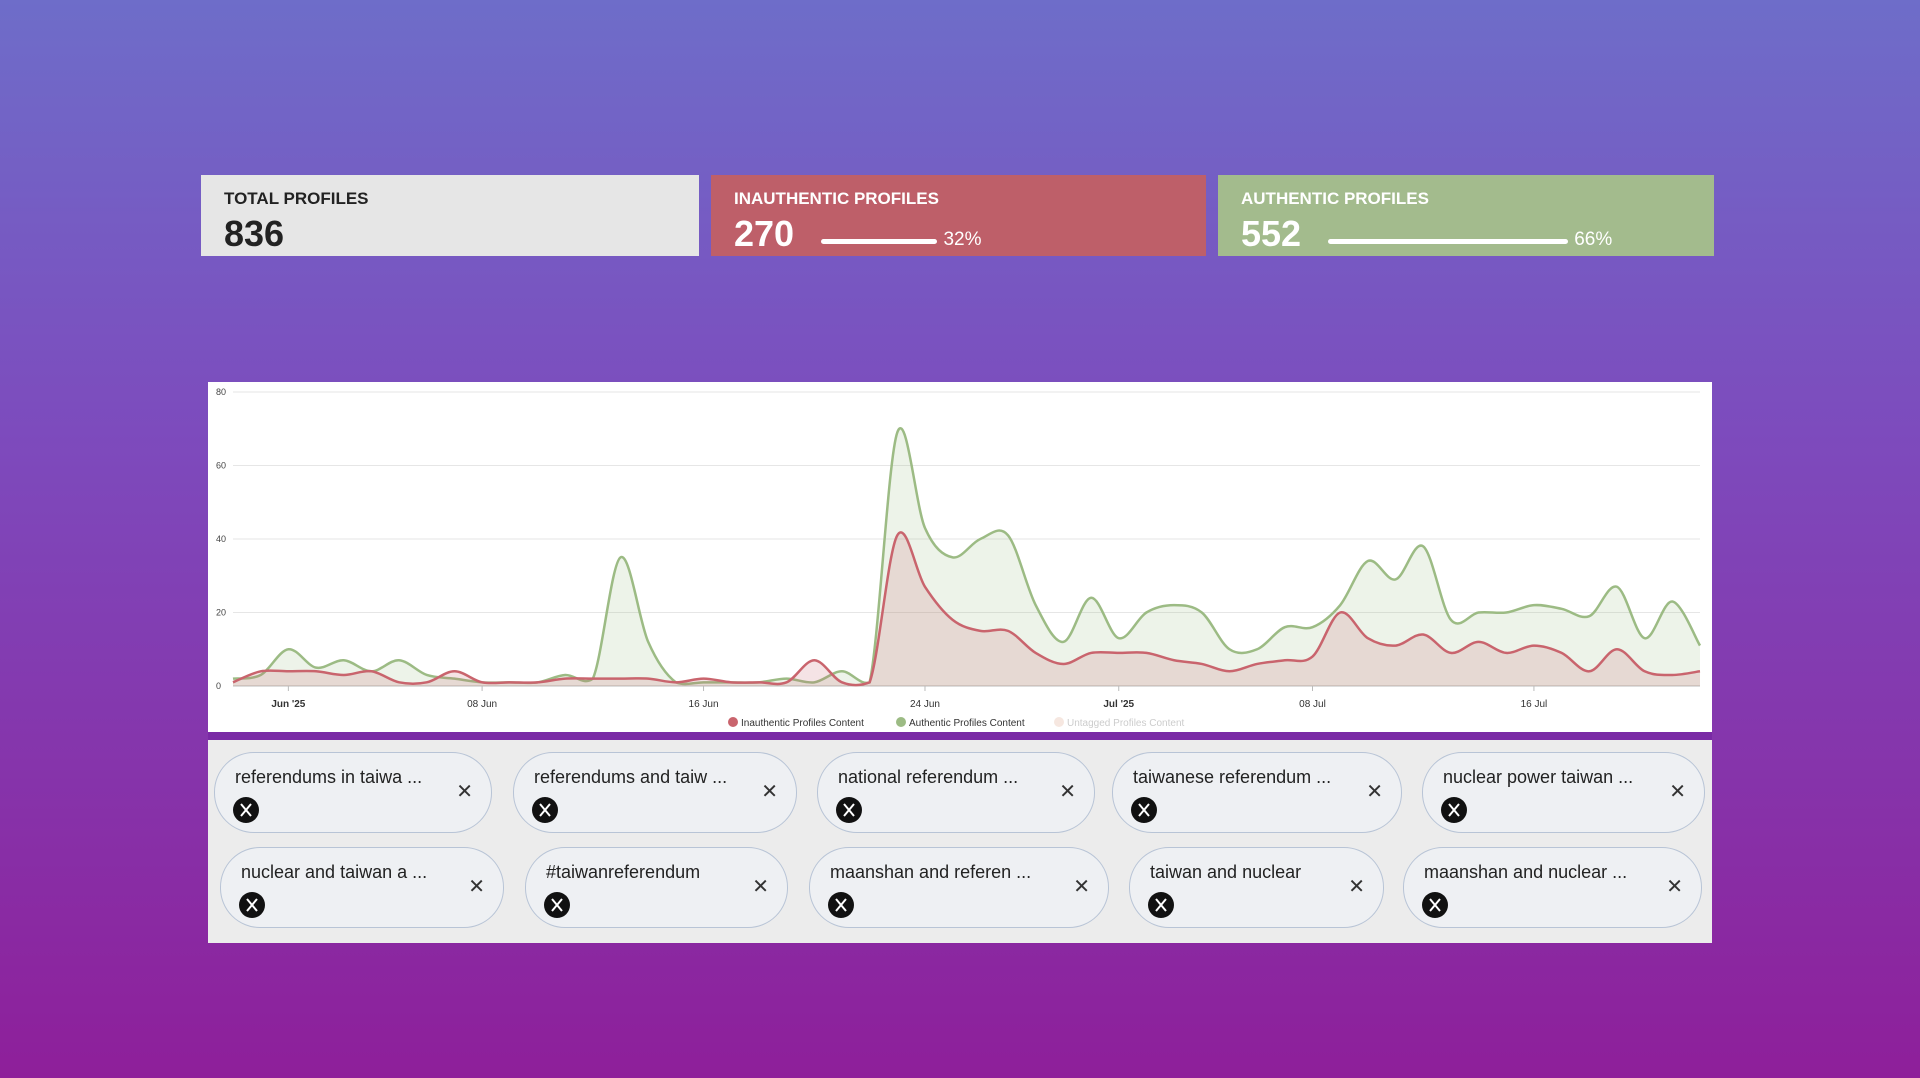 The image size is (1920, 1078). I want to click on x-tick-label: 08 Jun, so click(482, 704).